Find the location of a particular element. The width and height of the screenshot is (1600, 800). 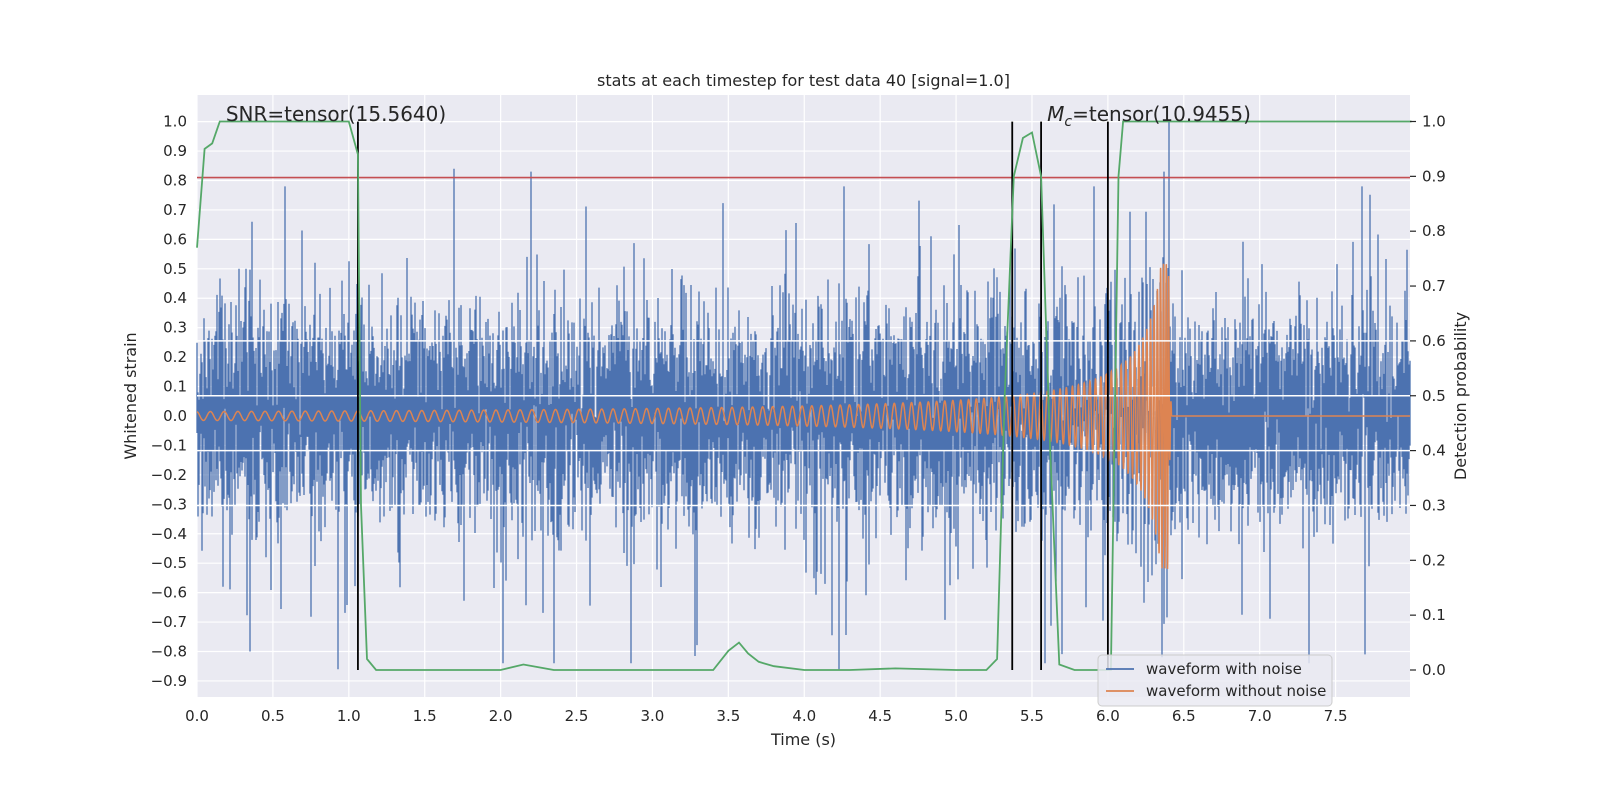

x-tick-label: 1.0 is located at coordinates (349, 716).